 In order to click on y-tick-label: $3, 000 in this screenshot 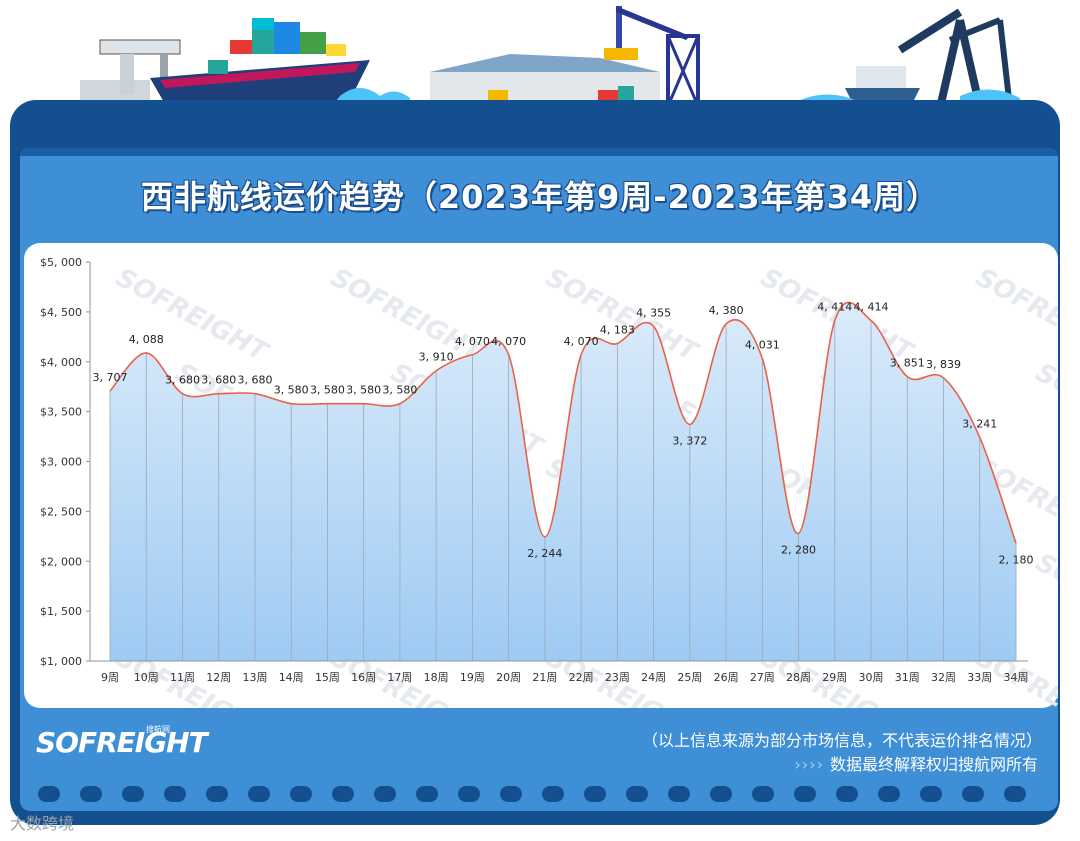, I will do `click(61, 462)`.